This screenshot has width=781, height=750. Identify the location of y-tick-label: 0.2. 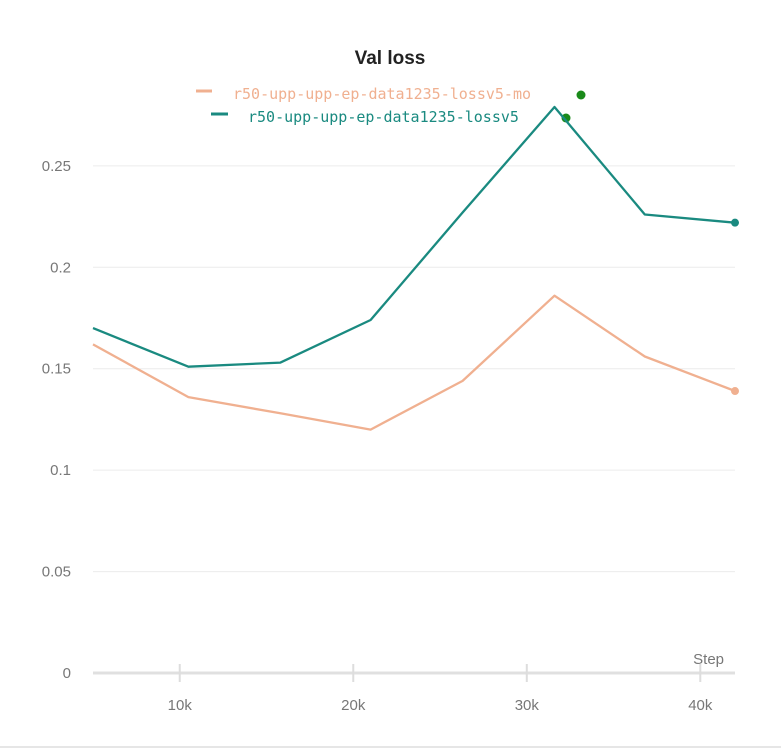
(60, 267).